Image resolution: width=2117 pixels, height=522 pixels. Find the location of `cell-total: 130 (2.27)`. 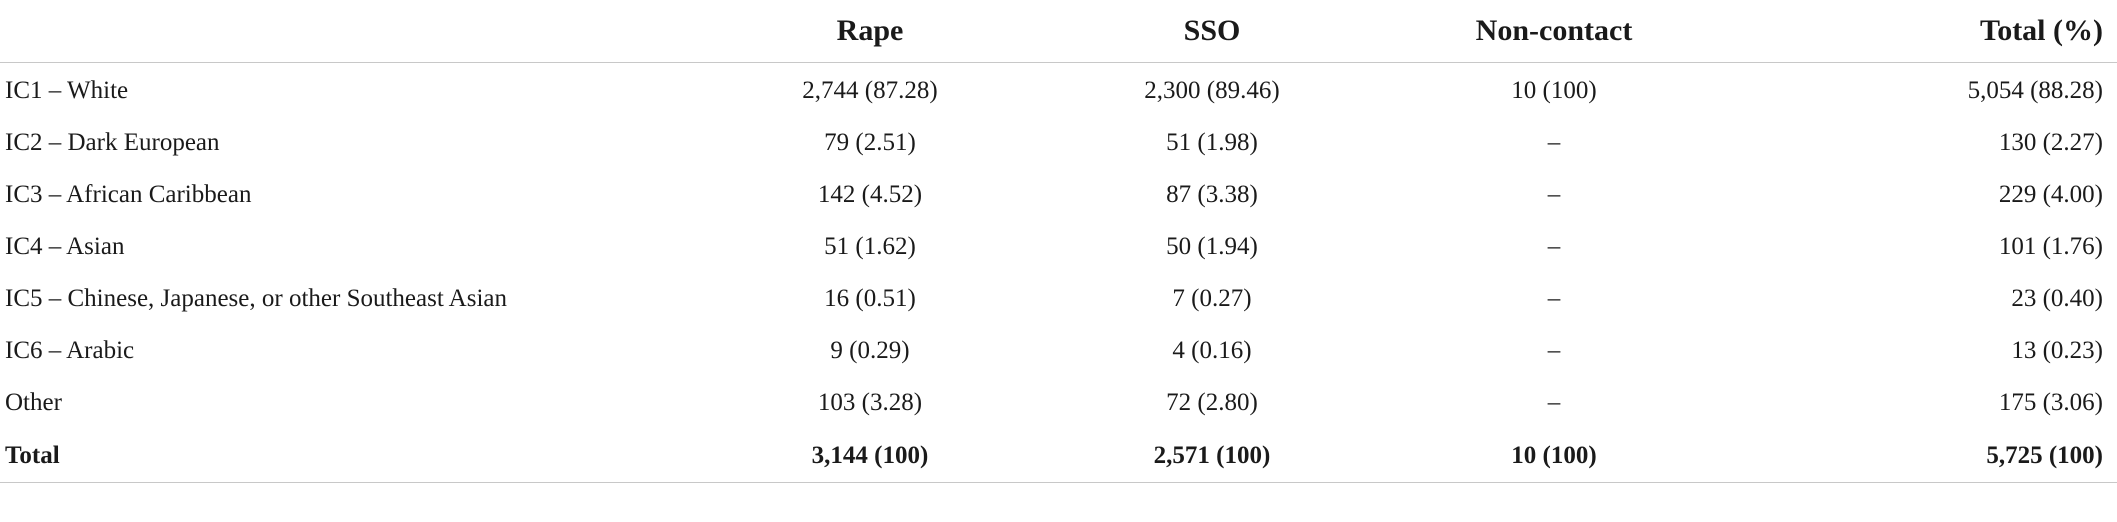

cell-total: 130 (2.27) is located at coordinates (2050, 142).